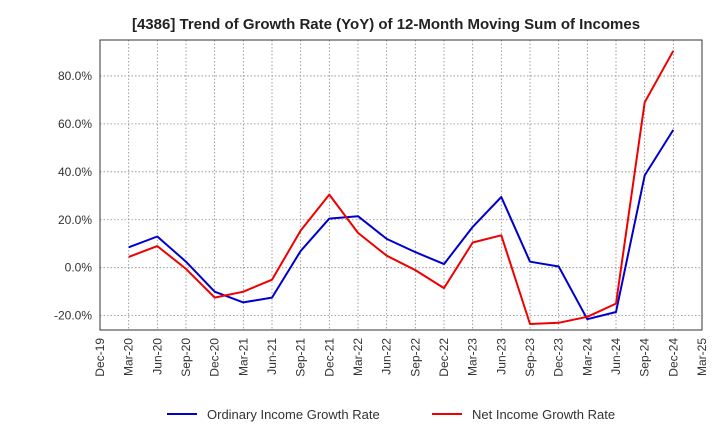 The height and width of the screenshot is (440, 720). Describe the element at coordinates (272, 356) in the screenshot. I see `x-tick-label: Jun-21` at that location.